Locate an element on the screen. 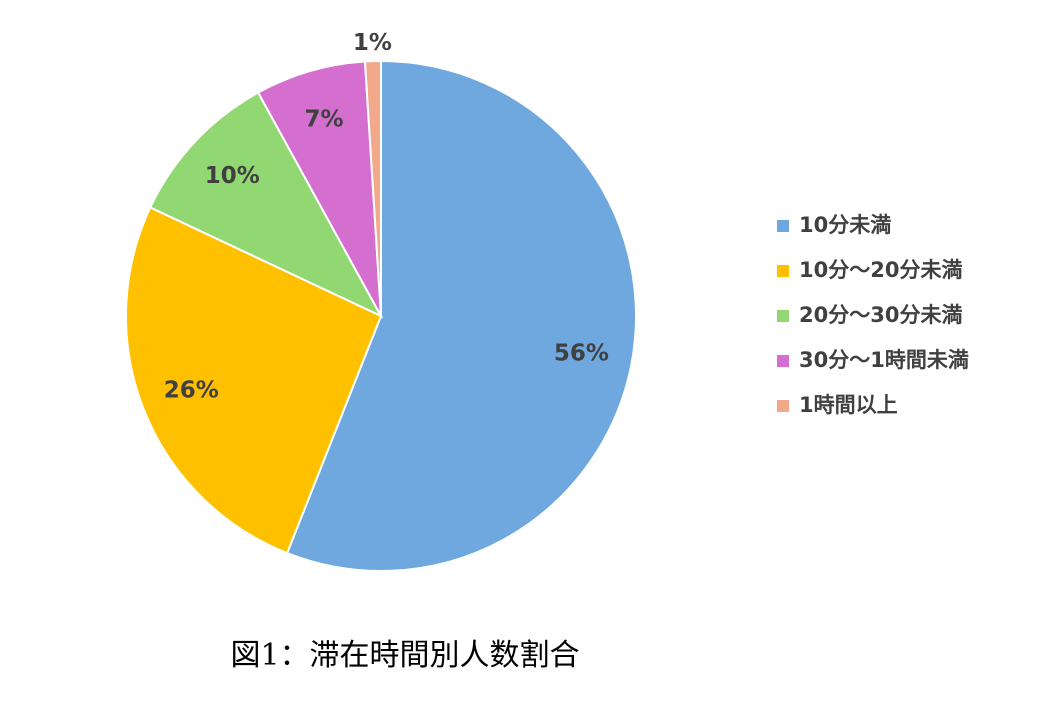 The image size is (1051, 704). data-label: 10% is located at coordinates (232, 176).